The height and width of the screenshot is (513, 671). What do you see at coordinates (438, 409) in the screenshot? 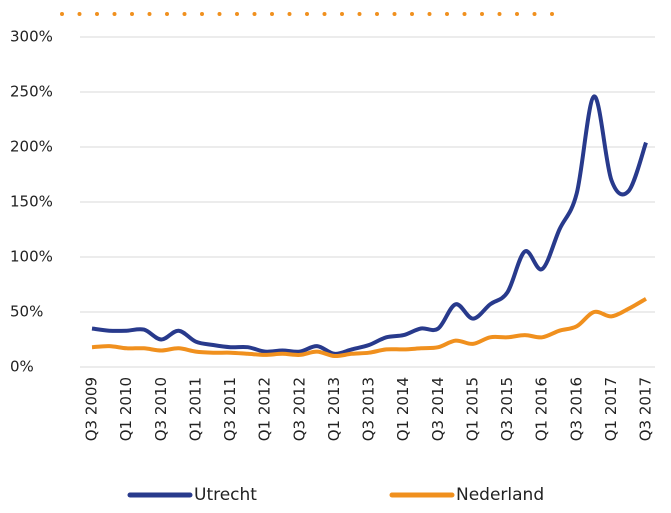
I see `x-tick-label: Q3 2014` at bounding box center [438, 409].